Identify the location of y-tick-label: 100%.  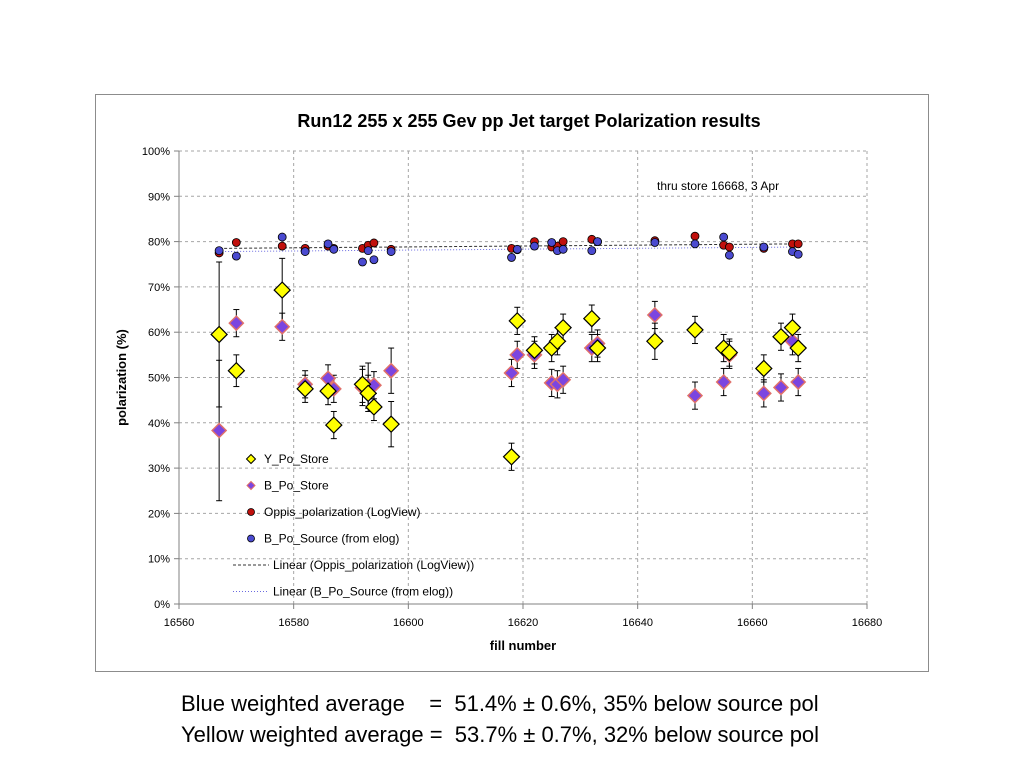
(156, 152).